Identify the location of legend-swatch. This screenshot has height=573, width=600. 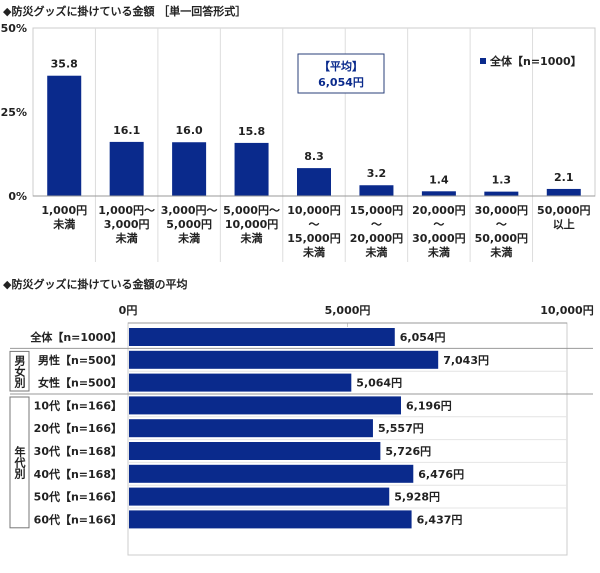
(483, 61).